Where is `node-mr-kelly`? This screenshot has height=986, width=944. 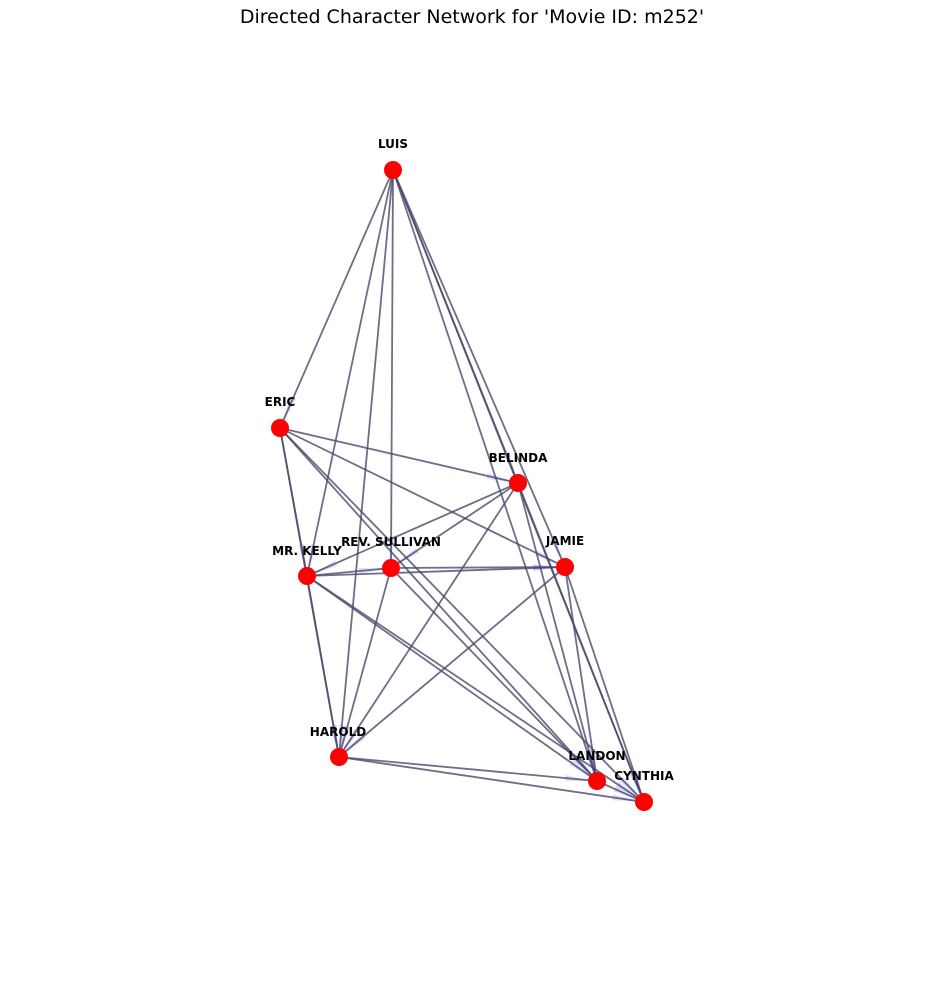
node-mr-kelly is located at coordinates (307, 576).